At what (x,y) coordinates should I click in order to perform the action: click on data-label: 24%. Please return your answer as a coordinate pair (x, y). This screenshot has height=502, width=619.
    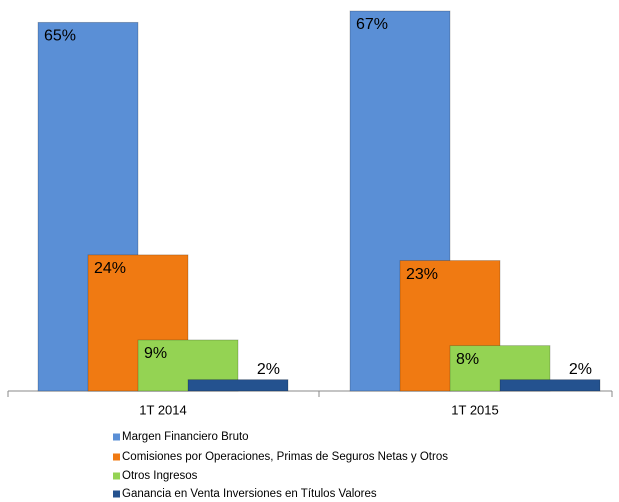
    Looking at the image, I should click on (110, 268).